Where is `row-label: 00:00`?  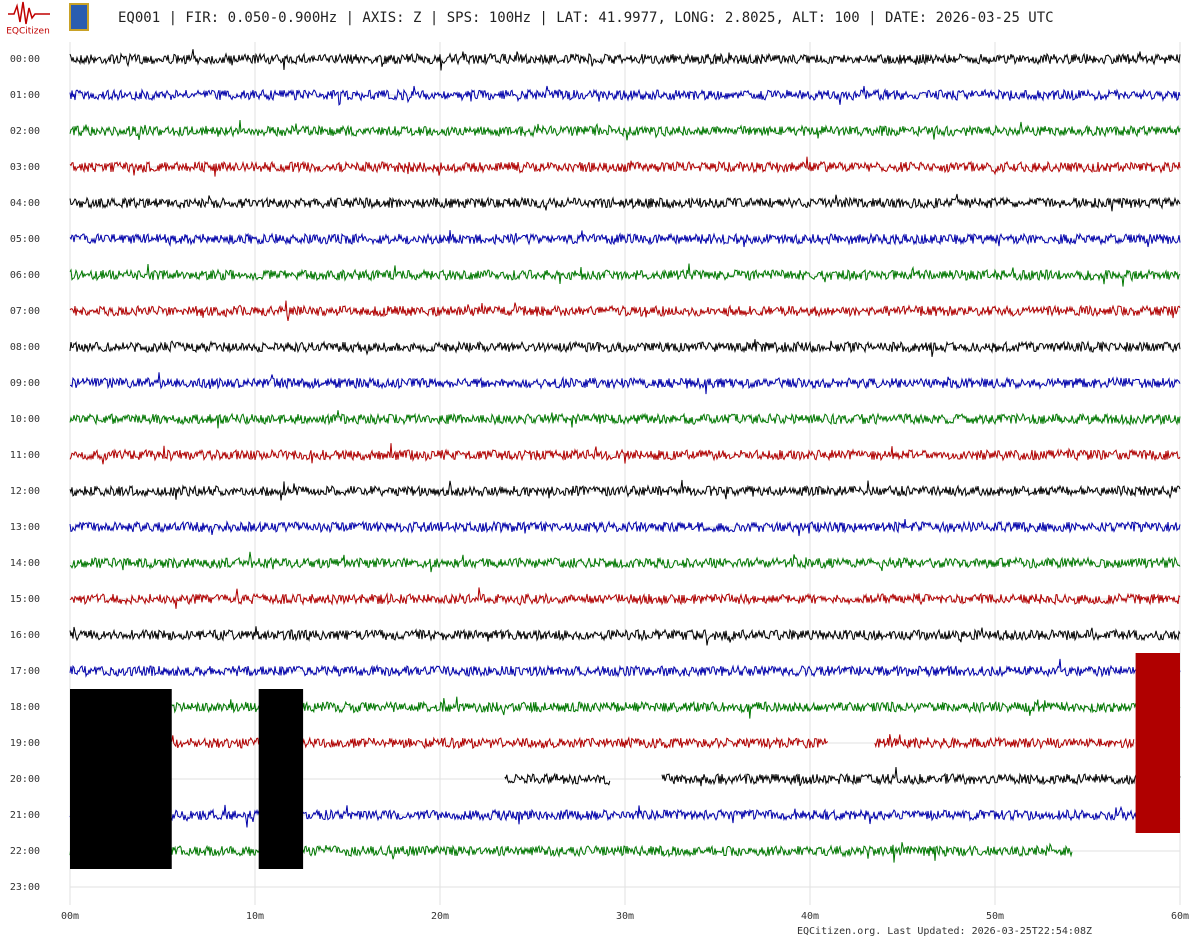 row-label: 00:00 is located at coordinates (25, 59).